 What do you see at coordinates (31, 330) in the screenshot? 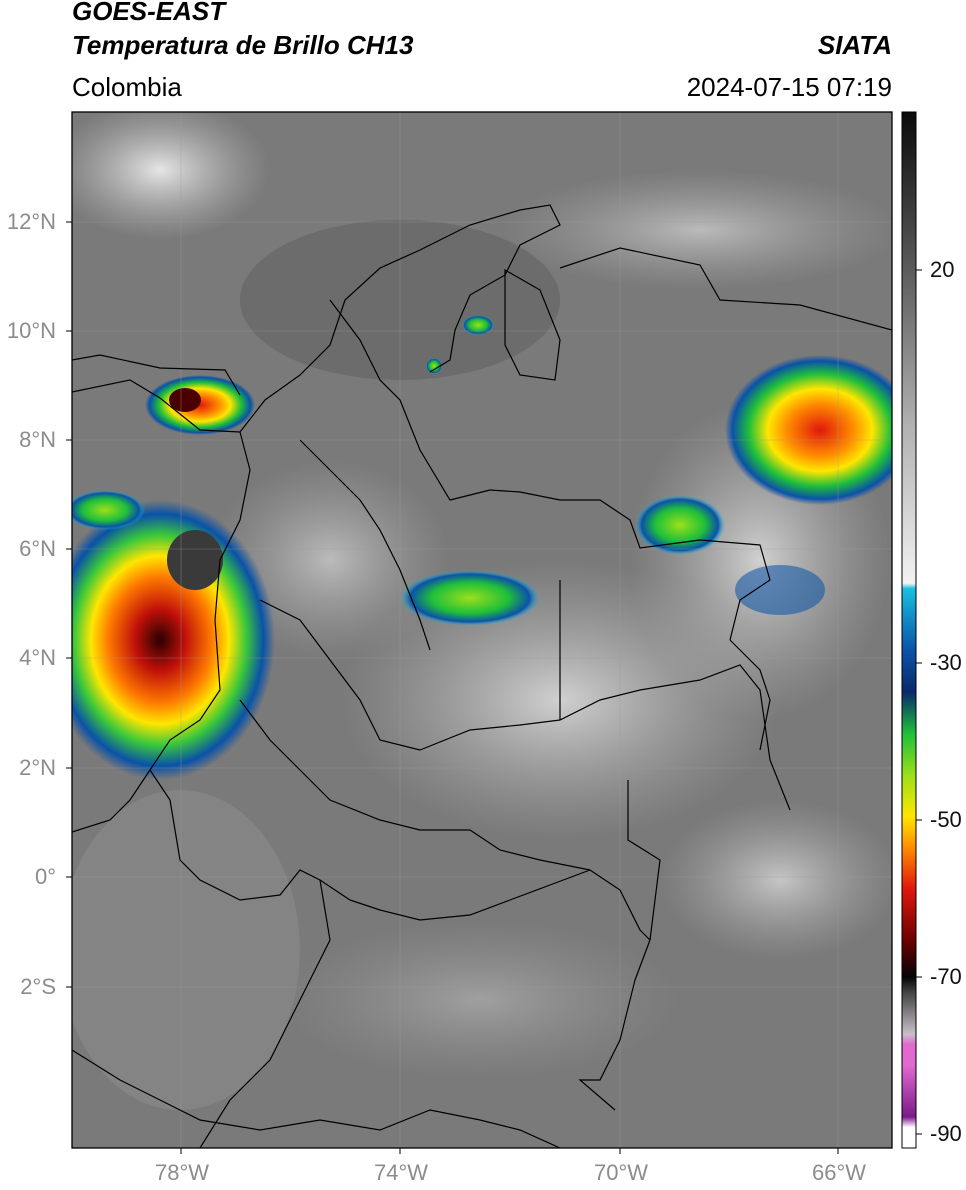
I see `lat-label: 10°N` at bounding box center [31, 330].